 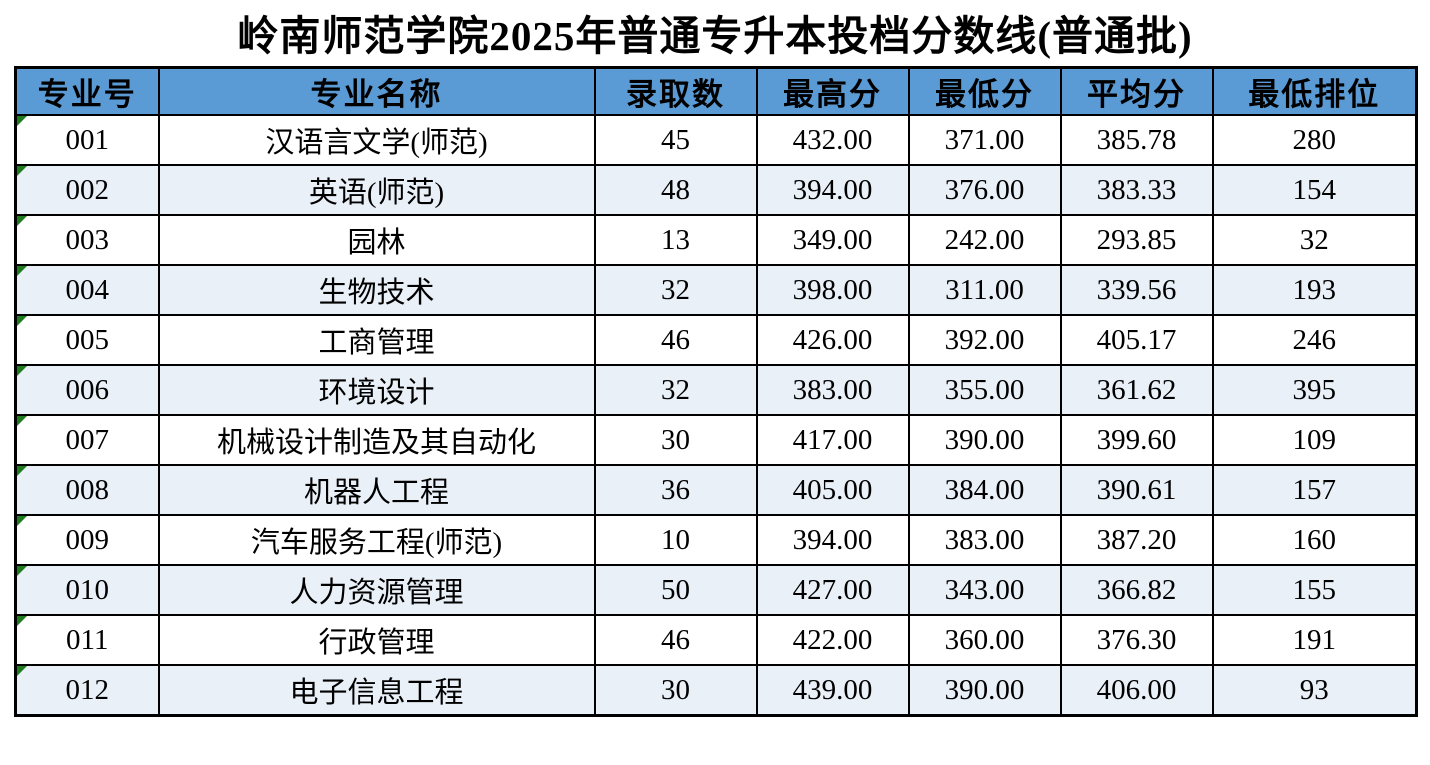 What do you see at coordinates (87, 139) in the screenshot?
I see `major-id: 001` at bounding box center [87, 139].